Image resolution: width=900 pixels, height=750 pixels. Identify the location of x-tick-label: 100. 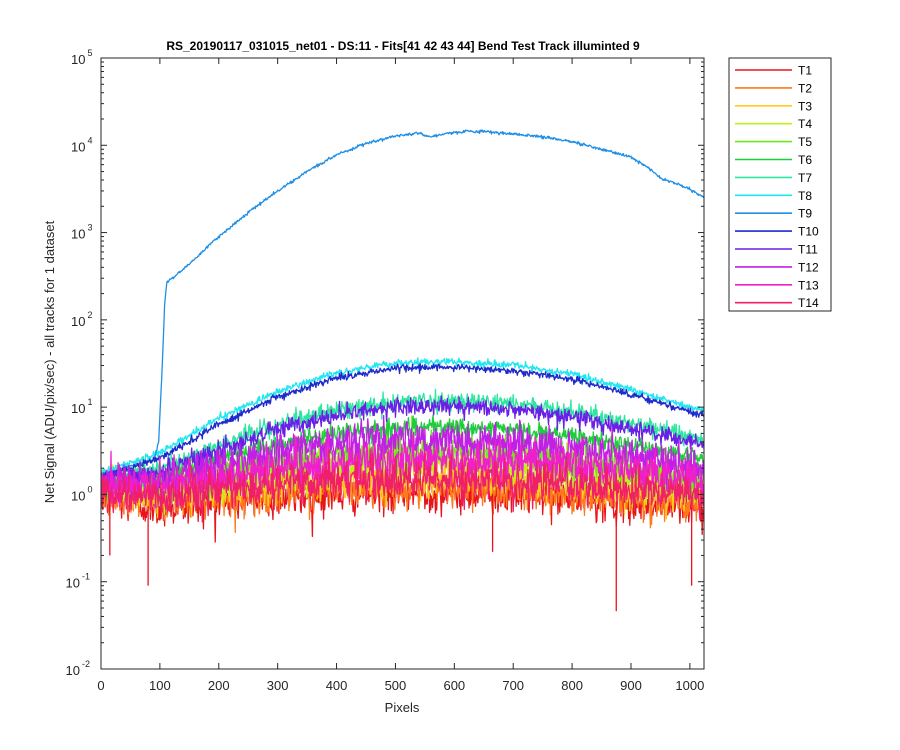
(160, 685).